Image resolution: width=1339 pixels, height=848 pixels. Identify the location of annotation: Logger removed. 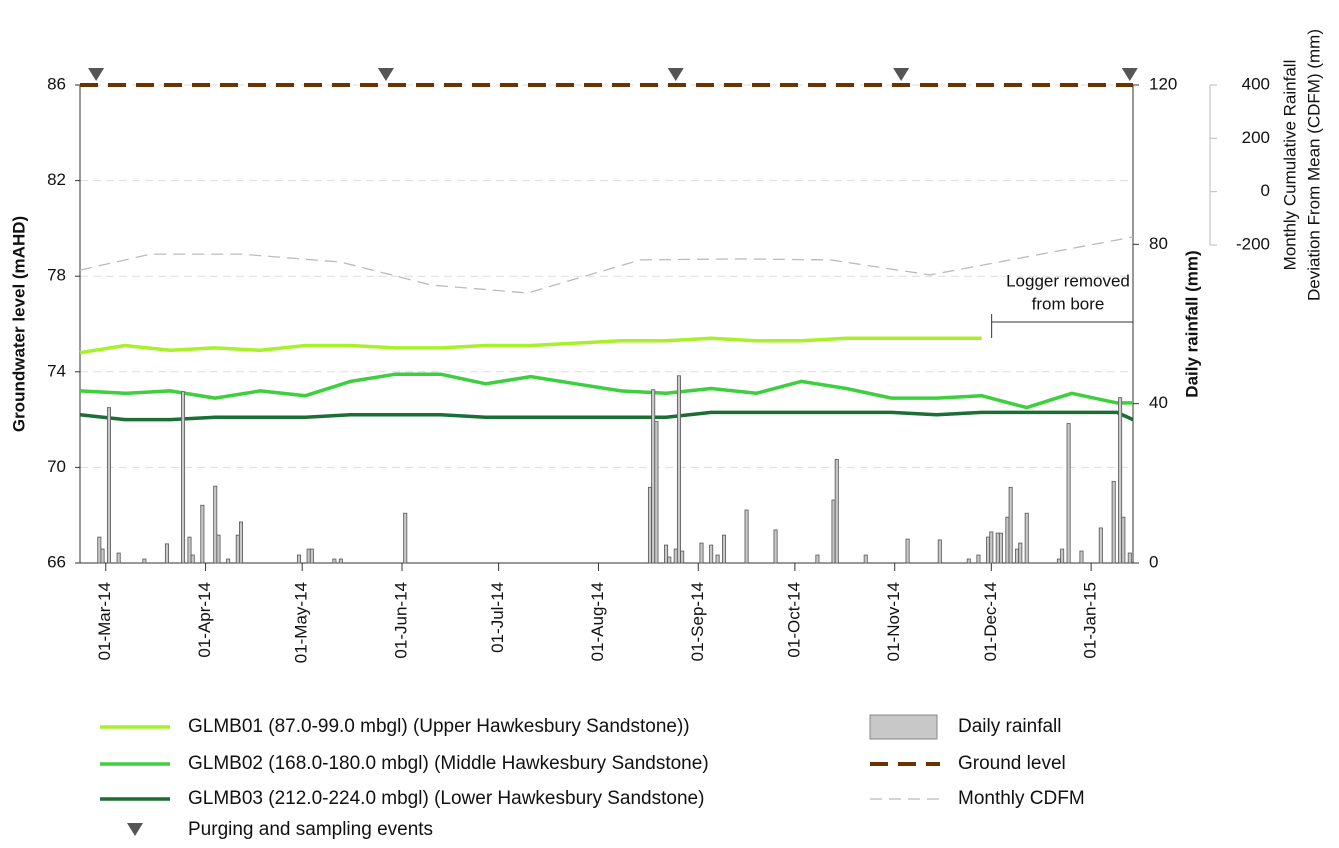
(1068, 280).